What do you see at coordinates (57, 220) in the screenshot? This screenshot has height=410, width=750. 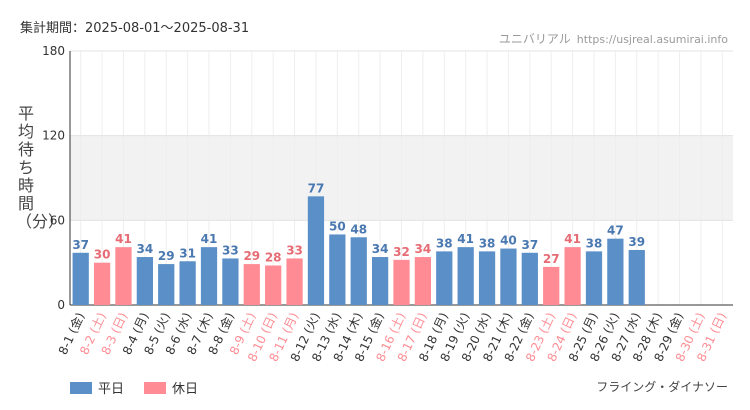 I see `y-tick-label: 60` at bounding box center [57, 220].